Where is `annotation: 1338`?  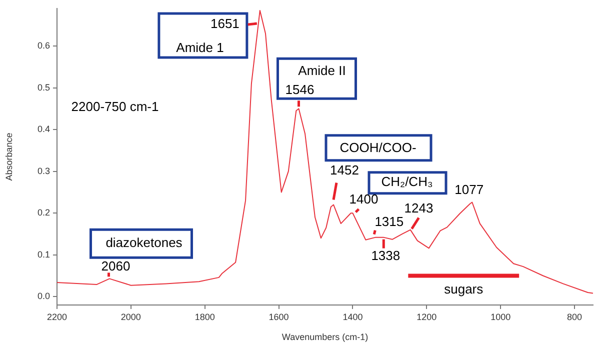
annotation: 1338 is located at coordinates (385, 255).